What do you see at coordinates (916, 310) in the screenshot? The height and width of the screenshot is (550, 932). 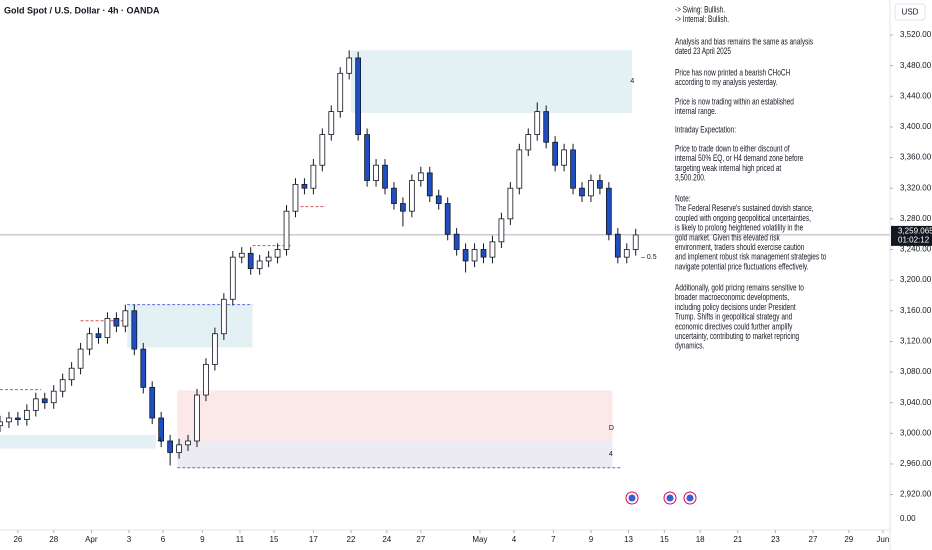 I see `y-tick-label: 3,160.00` at bounding box center [916, 310].